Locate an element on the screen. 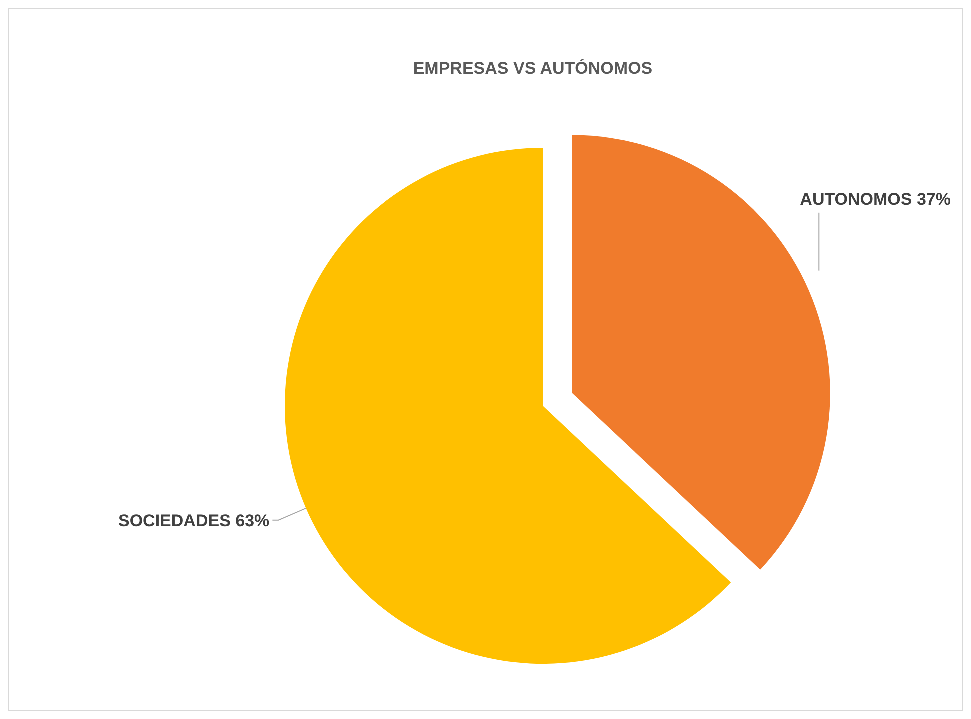 The width and height of the screenshot is (971, 719). slice-label: AUTONOMOS 37% is located at coordinates (875, 199).